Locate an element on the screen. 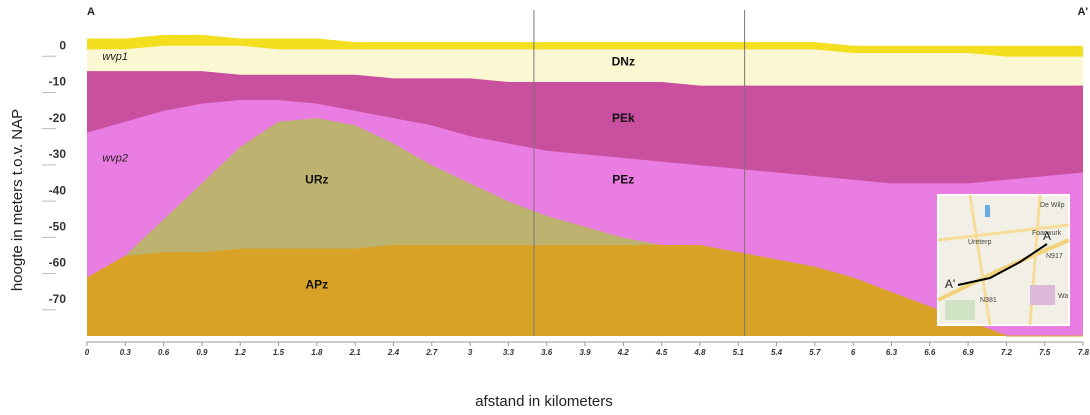 This screenshot has height=415, width=1090. unit-label: PEz is located at coordinates (623, 179).